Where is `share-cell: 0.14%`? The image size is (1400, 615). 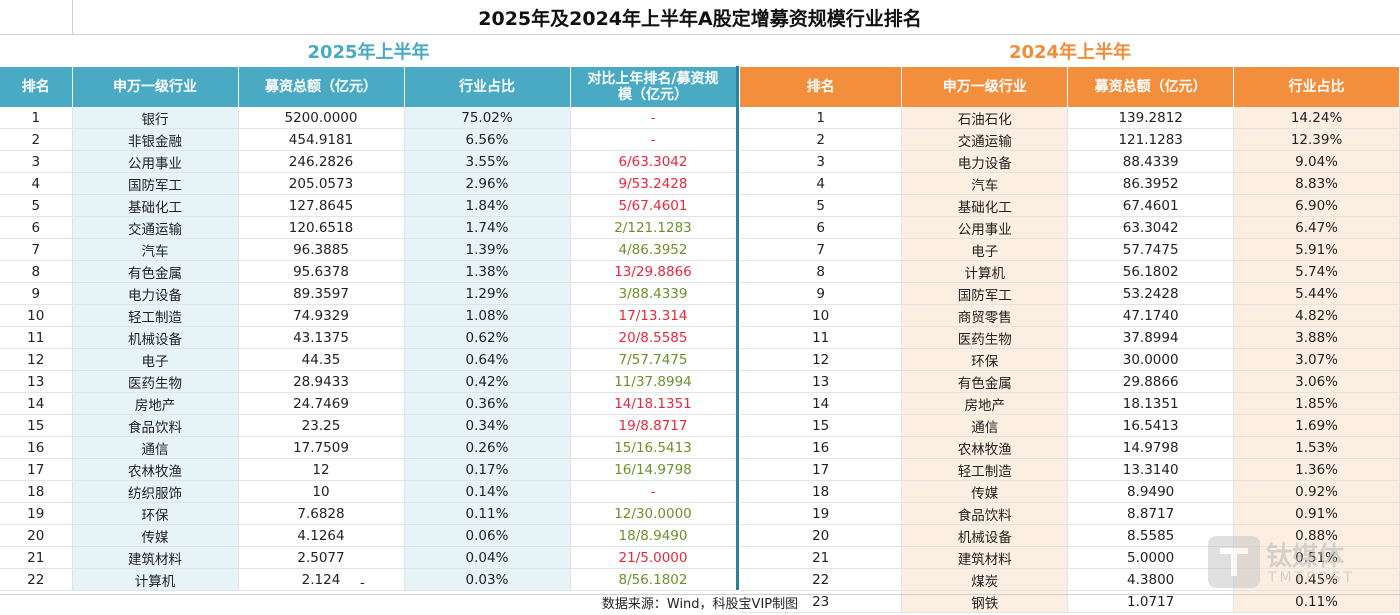 share-cell: 0.14% is located at coordinates (487, 491).